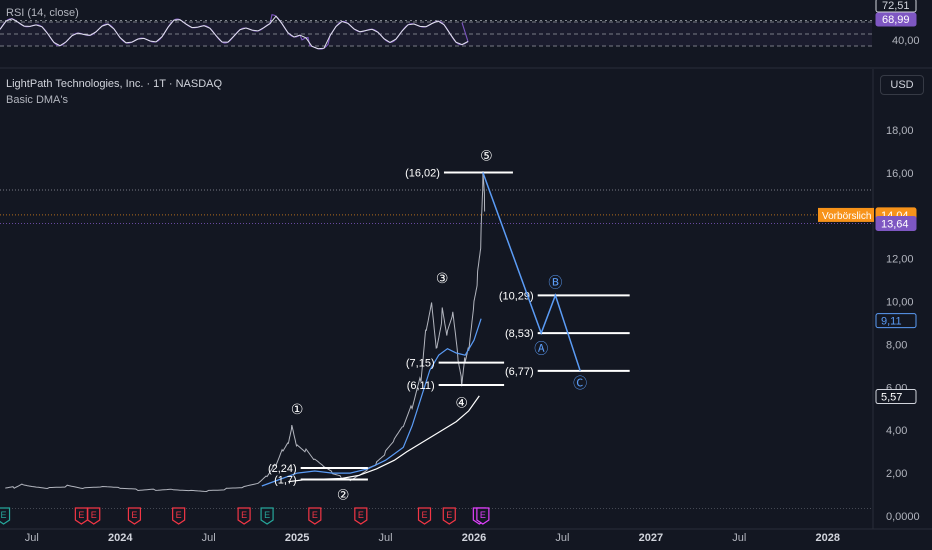  Describe the element at coordinates (896, 345) in the screenshot. I see `y-tick-label: 8,00` at that location.